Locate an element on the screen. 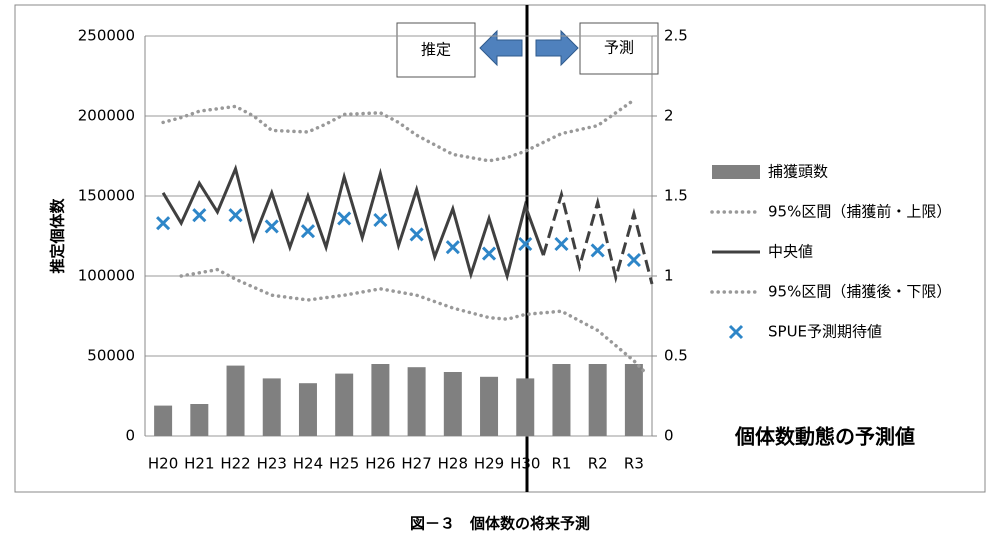  legend-label: 捕獲頭数 is located at coordinates (798, 172).